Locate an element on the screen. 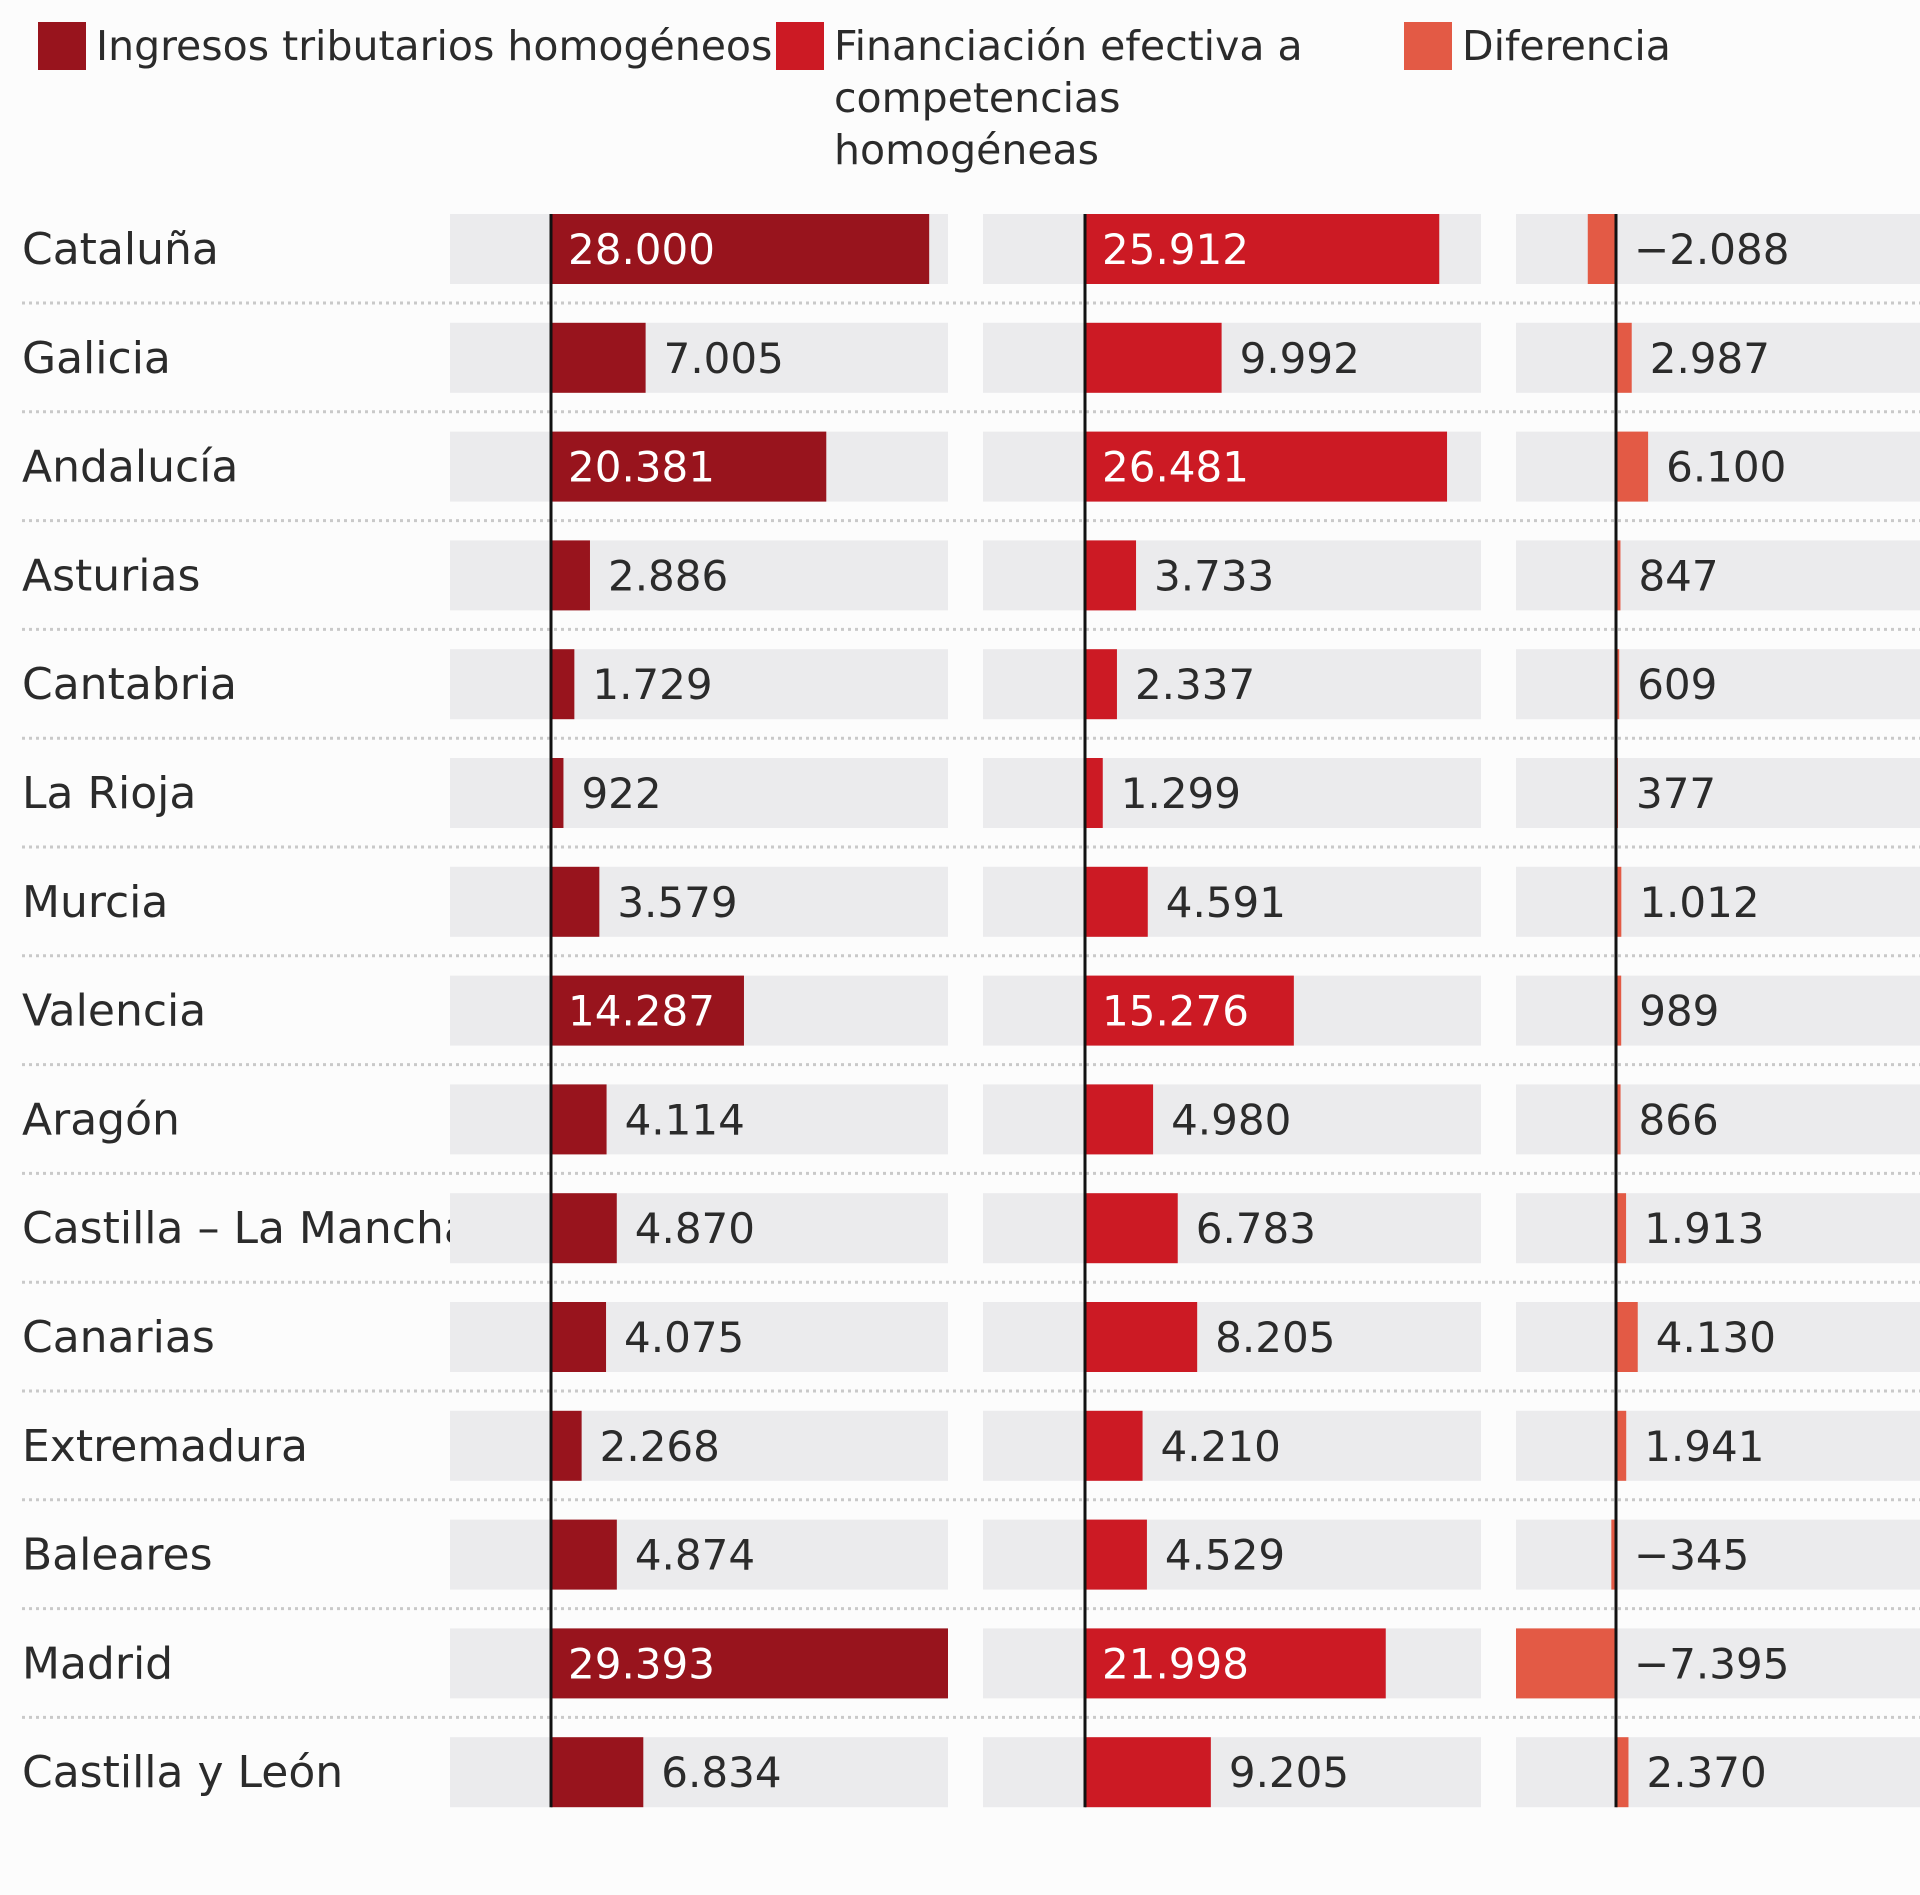 Image resolution: width=1920 pixels, height=1895 pixels. data-label: 6.834 is located at coordinates (721, 1772).